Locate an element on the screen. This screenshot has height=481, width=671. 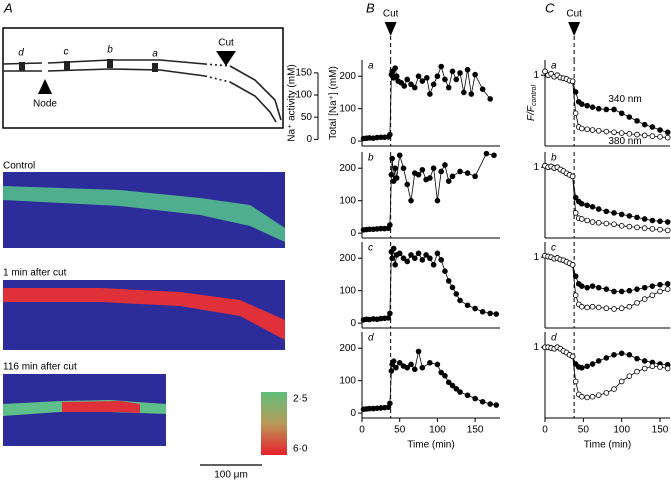
y2-axis-label: Na⁺ activity (mM) is located at coordinates (292, 103).